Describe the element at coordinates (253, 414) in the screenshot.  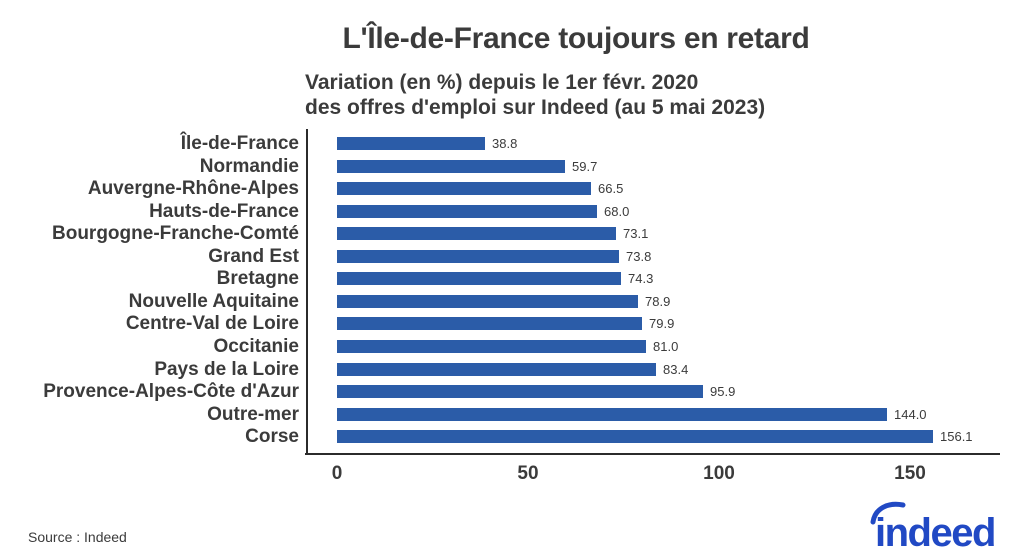
I see `y-axis-label: Outre-mer` at that location.